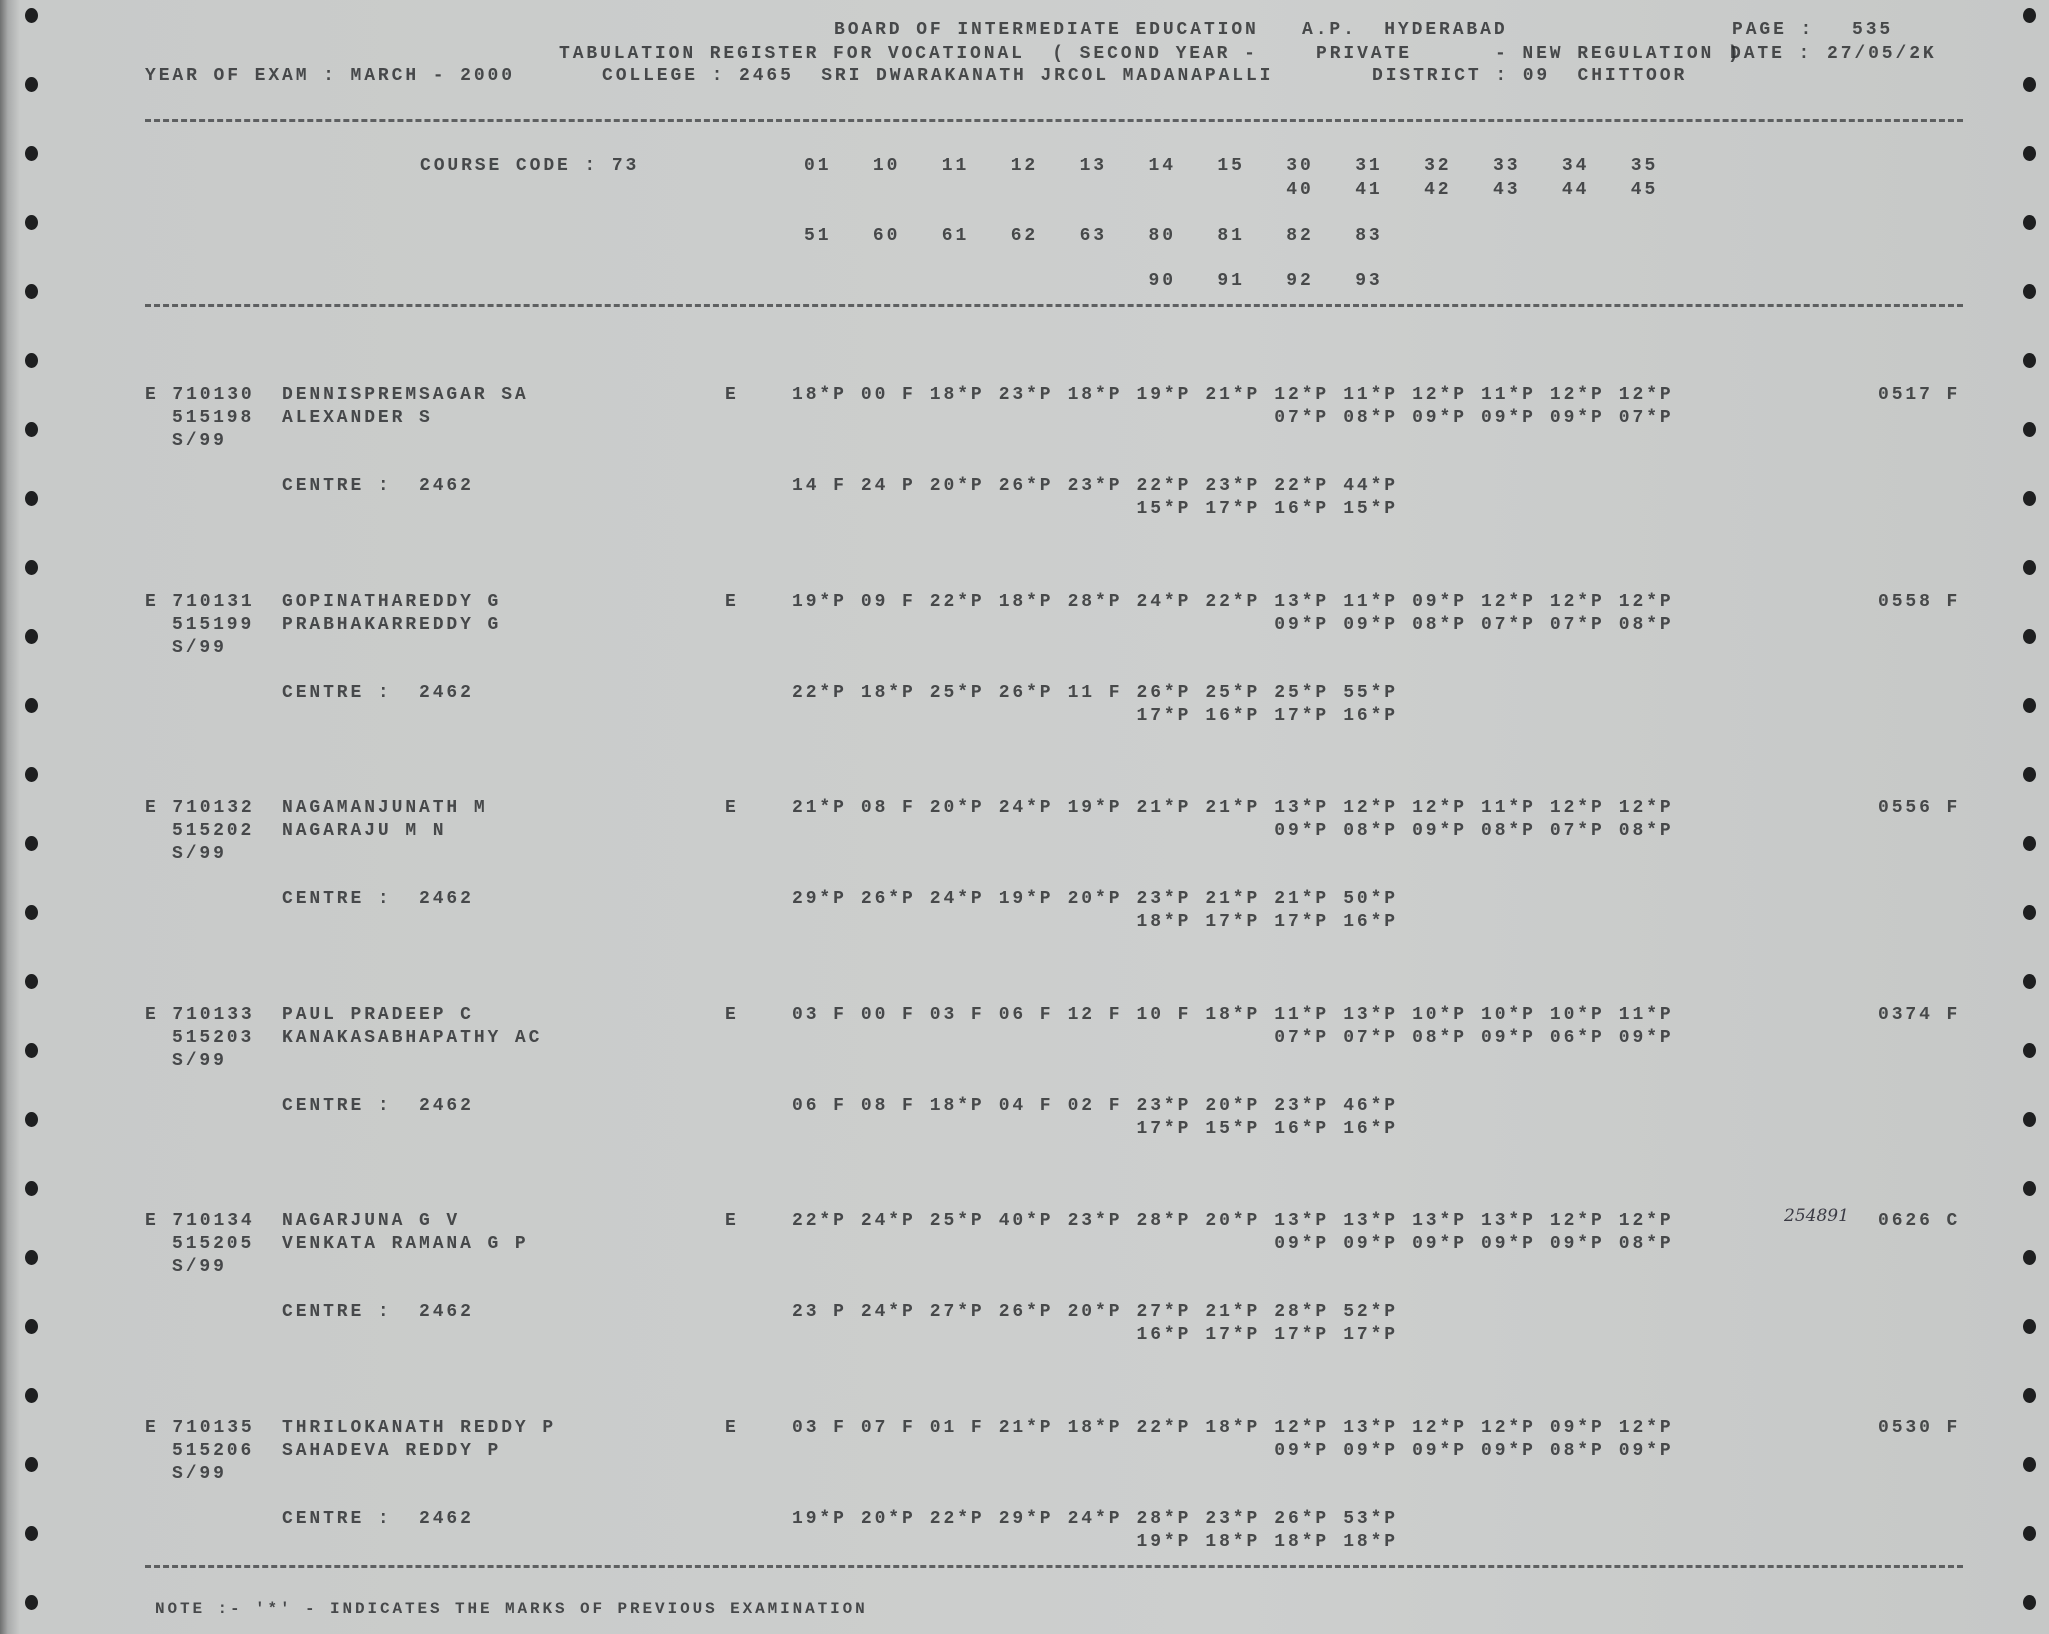 Image resolution: width=2049 pixels, height=1634 pixels. Describe the element at coordinates (213, 624) in the screenshot. I see `student-id: 515199` at that location.